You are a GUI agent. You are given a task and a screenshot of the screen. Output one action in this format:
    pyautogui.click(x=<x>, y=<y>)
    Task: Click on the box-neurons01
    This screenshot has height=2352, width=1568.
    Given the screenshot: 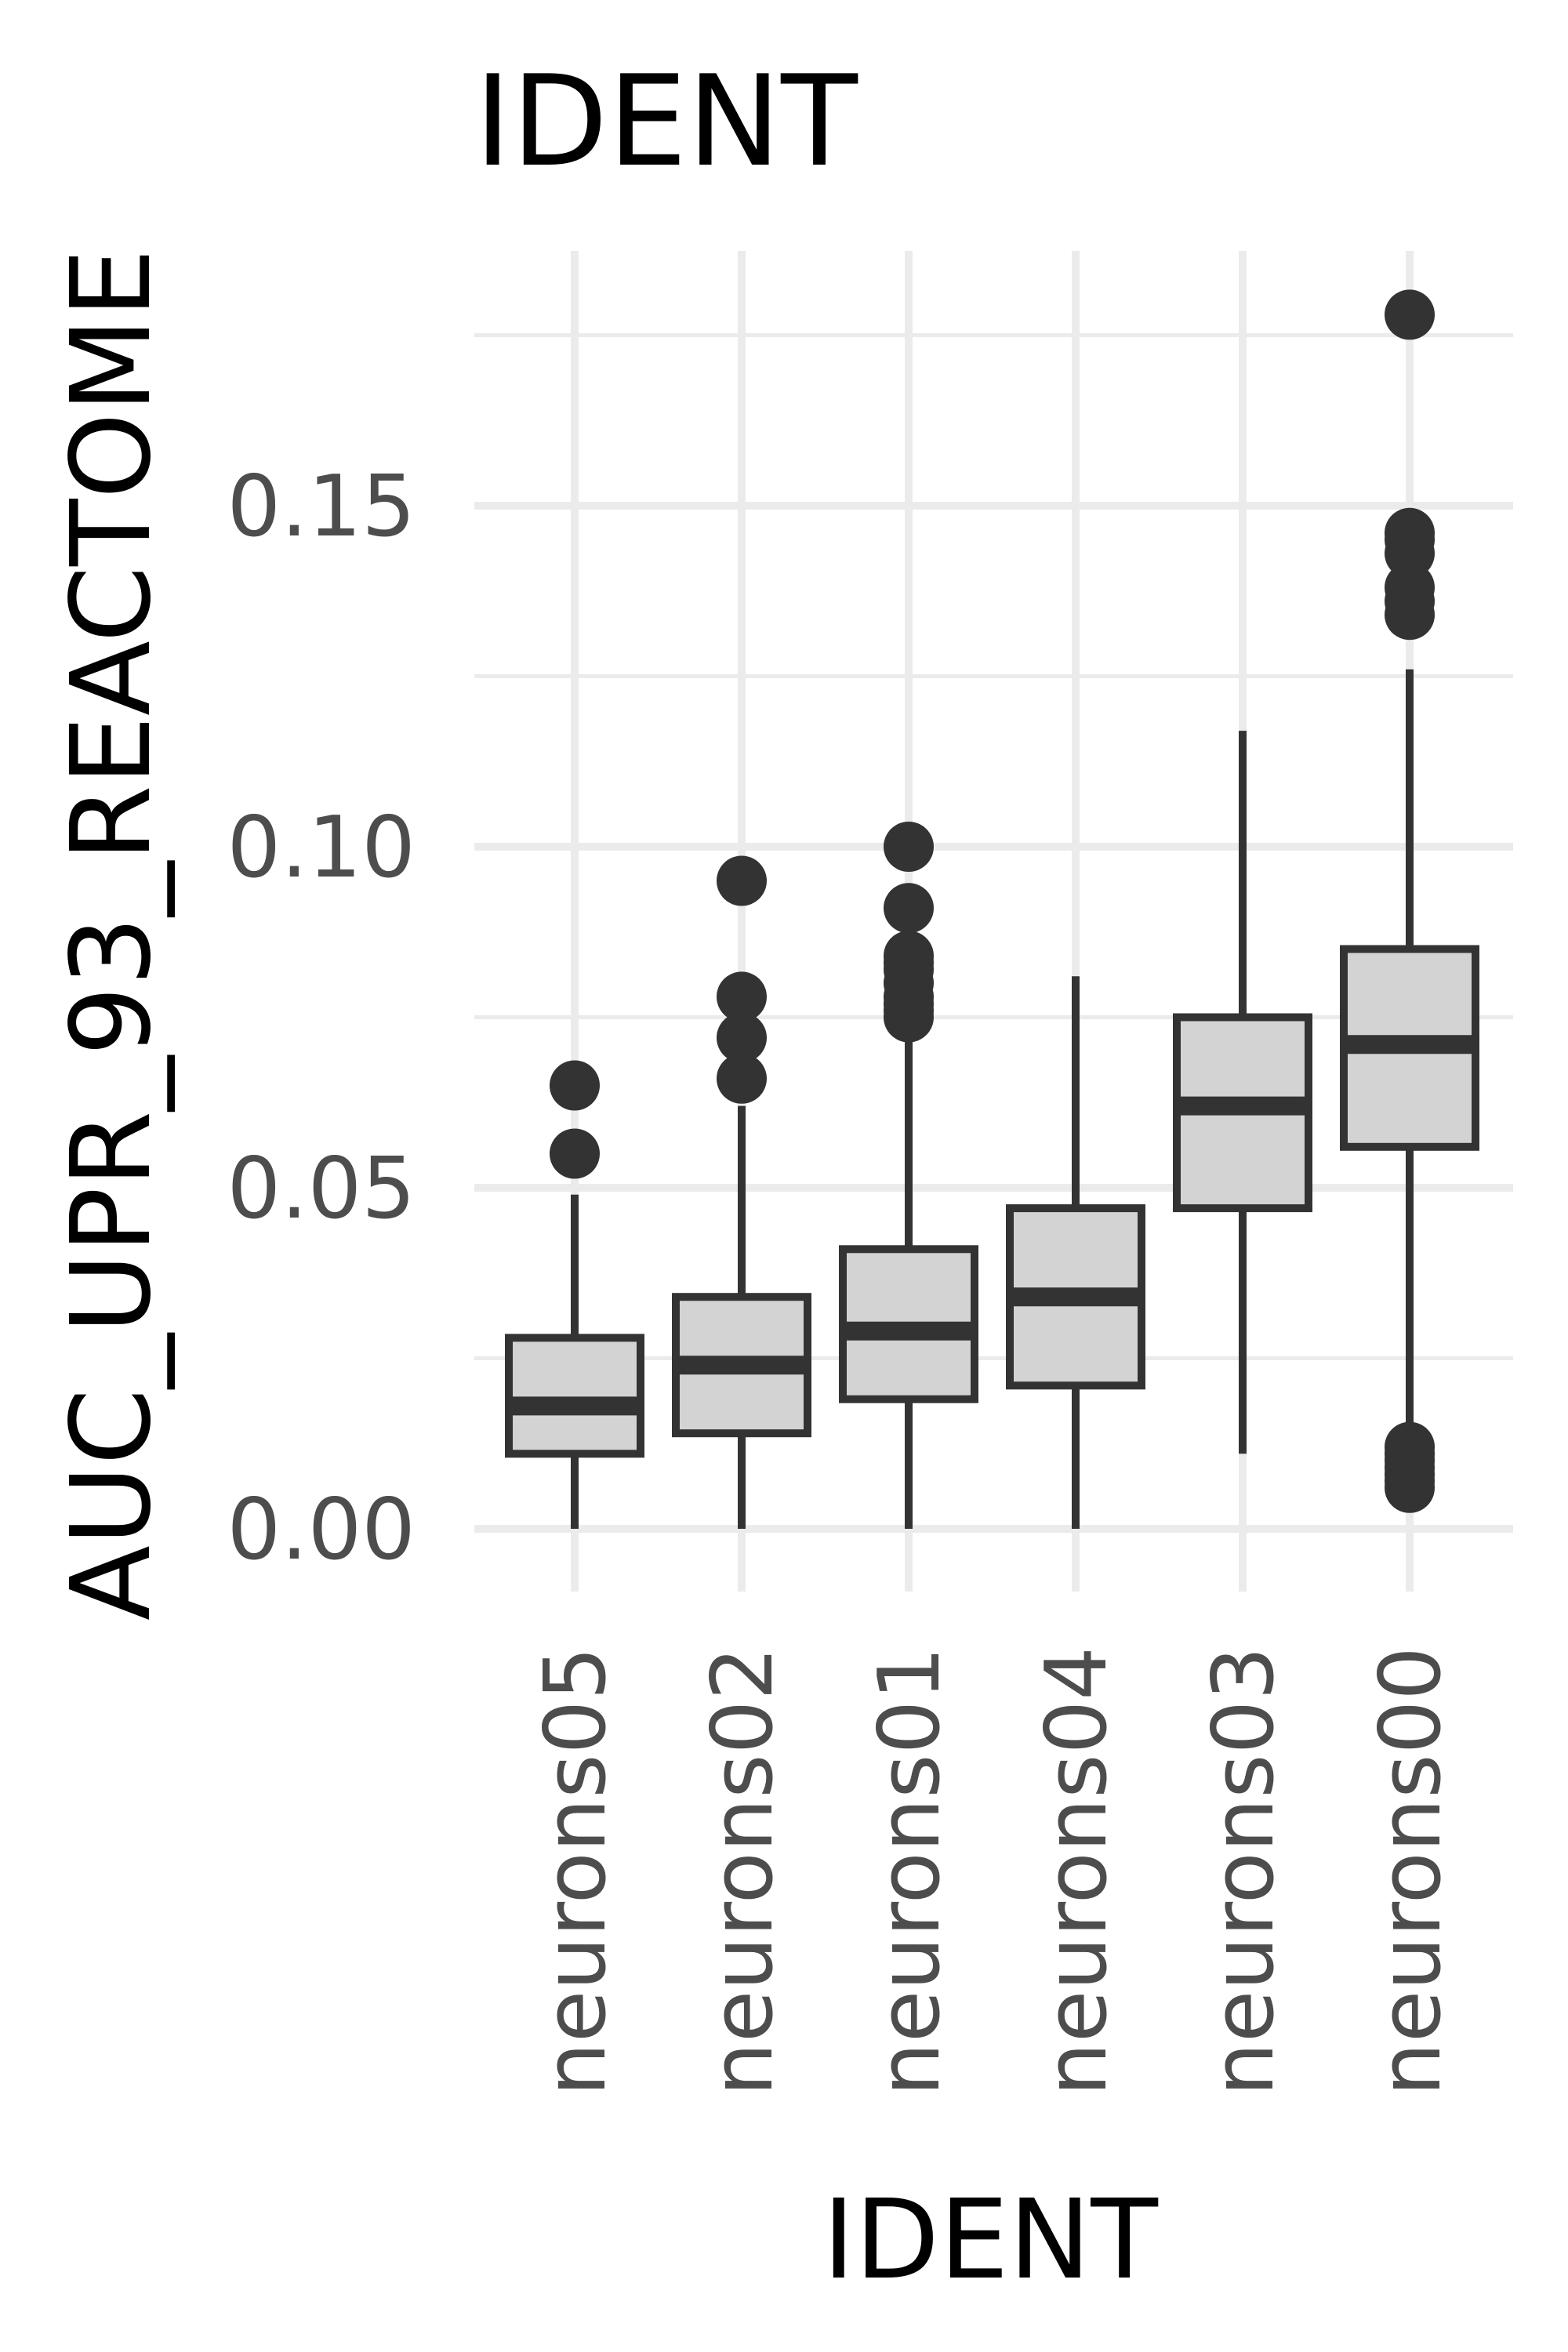 What is the action you would take?
    pyautogui.click(x=908, y=1175)
    